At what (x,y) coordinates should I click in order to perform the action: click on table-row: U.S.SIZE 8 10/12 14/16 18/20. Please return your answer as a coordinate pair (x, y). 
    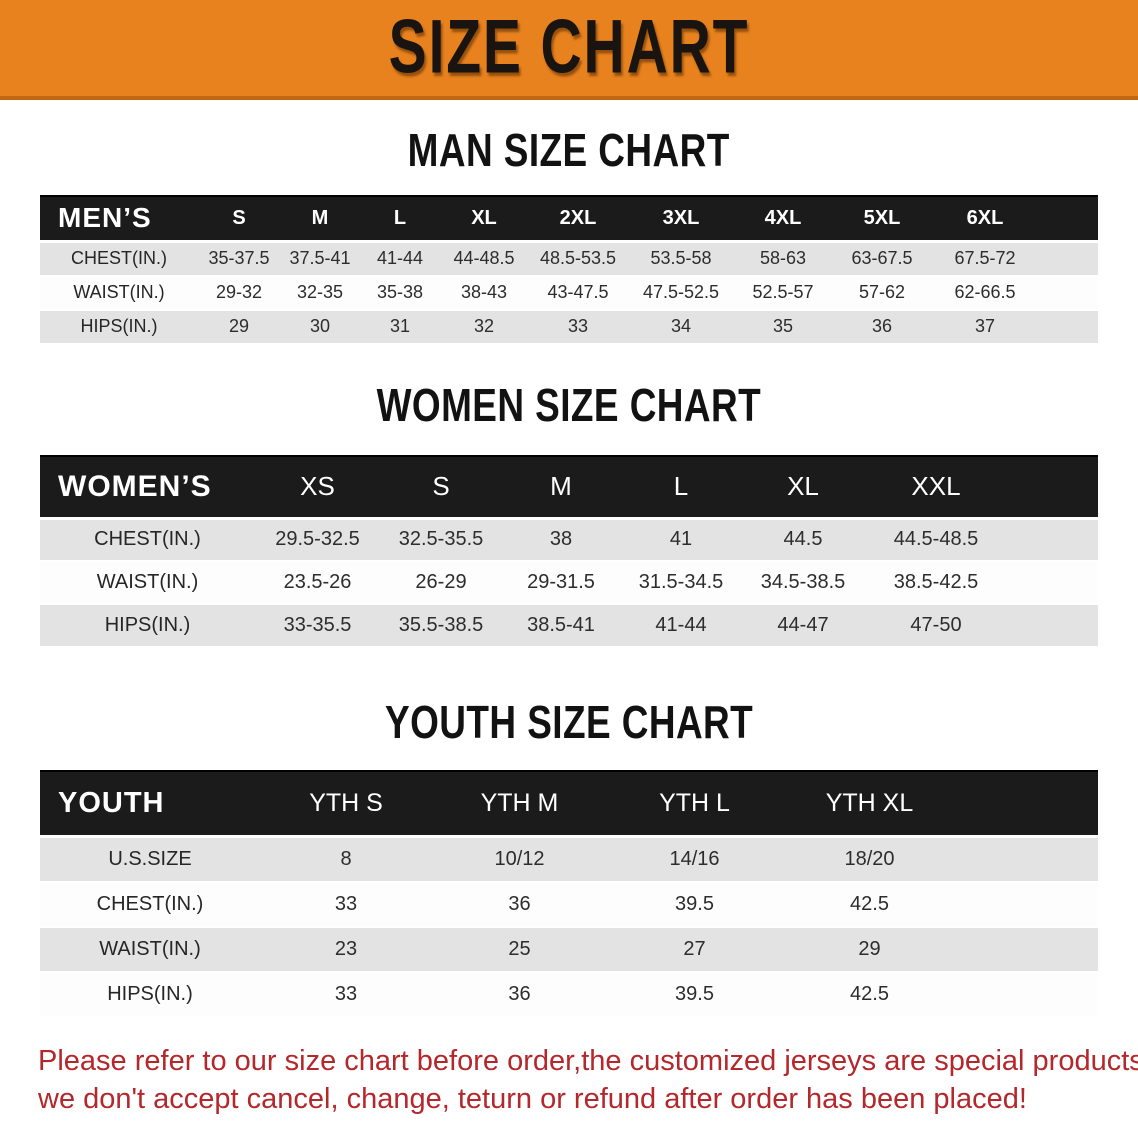
    Looking at the image, I should click on (569, 859).